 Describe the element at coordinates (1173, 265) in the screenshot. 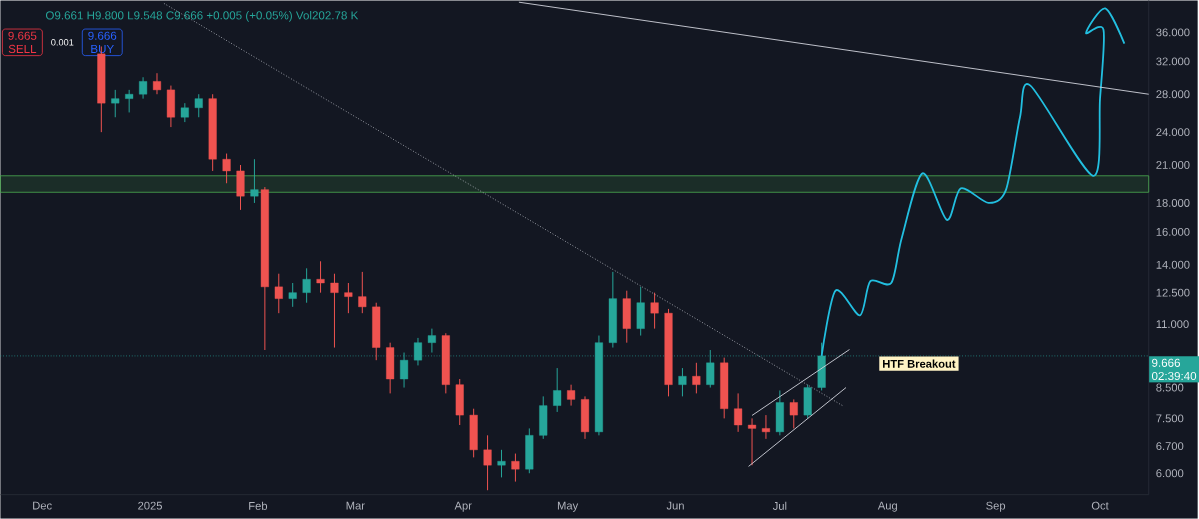

I see `y-tick-label: 14.000` at that location.